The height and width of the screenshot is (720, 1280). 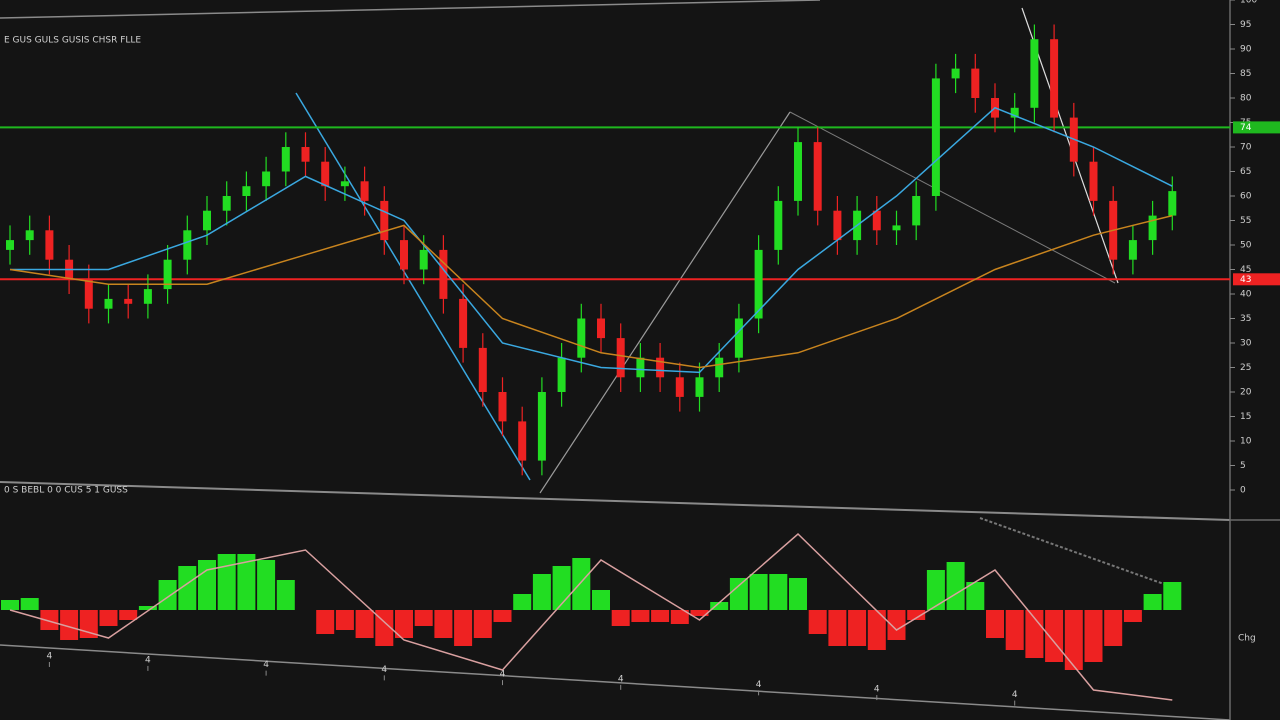 What do you see at coordinates (1245, 172) in the screenshot?
I see `y-tick-label: 65` at bounding box center [1245, 172].